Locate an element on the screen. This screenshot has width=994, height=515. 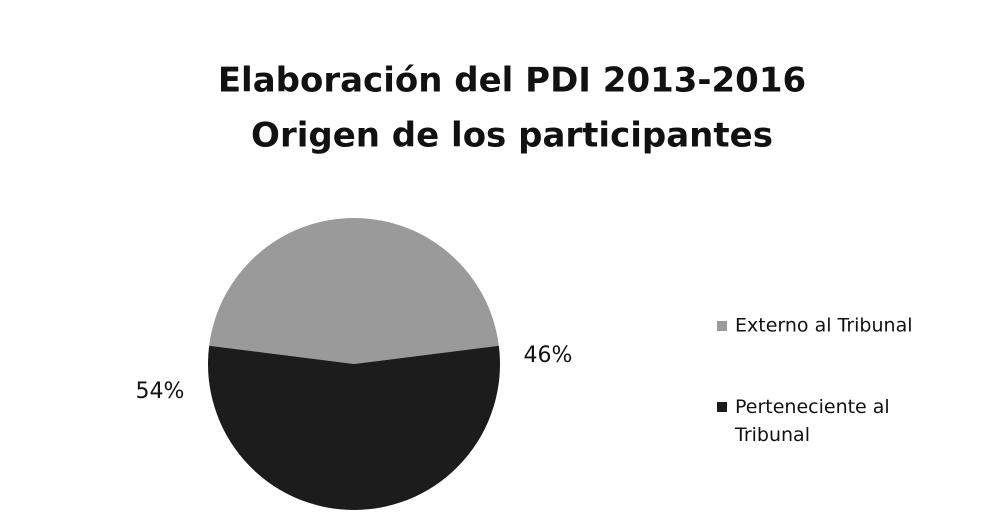
value-label: 46% is located at coordinates (548, 355).